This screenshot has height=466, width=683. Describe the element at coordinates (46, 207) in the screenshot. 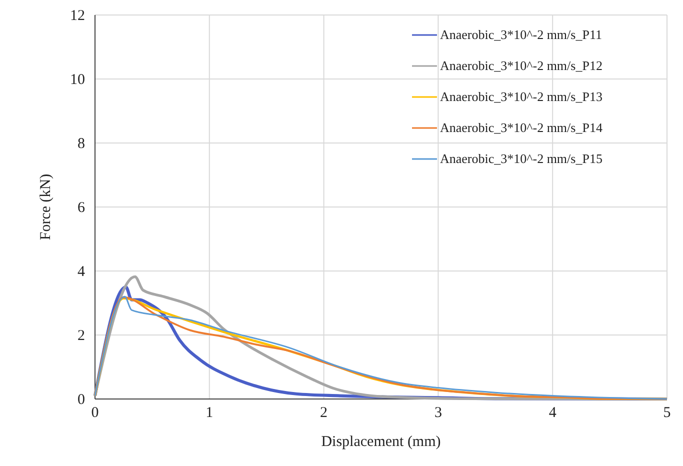

I see `y-axis-title: Force (kN)` at that location.